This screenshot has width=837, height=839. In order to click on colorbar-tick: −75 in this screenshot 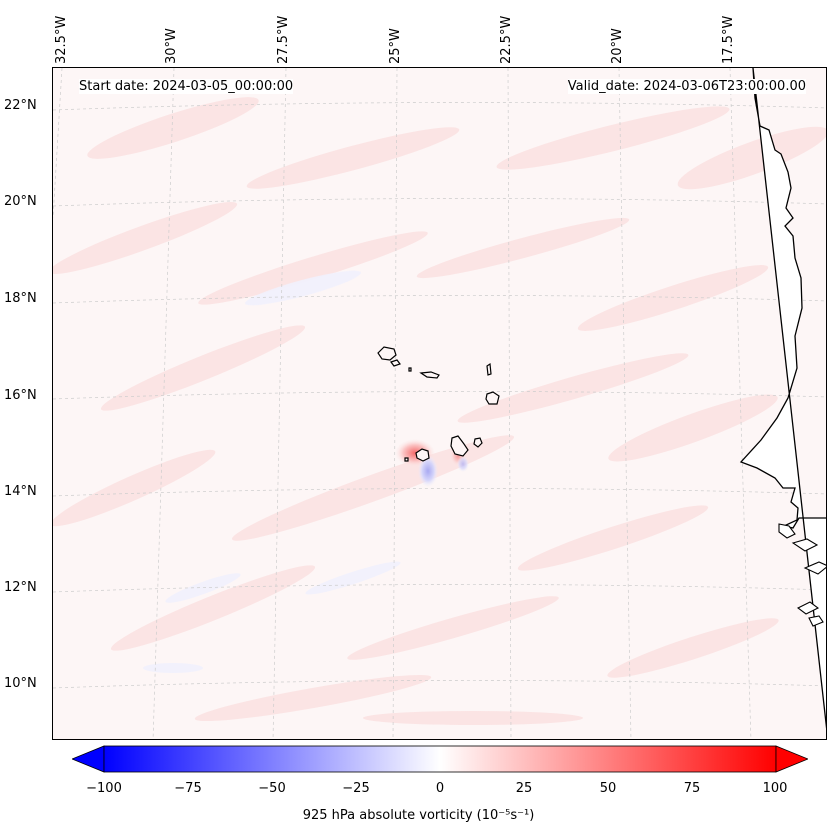, I will do `click(188, 788)`.